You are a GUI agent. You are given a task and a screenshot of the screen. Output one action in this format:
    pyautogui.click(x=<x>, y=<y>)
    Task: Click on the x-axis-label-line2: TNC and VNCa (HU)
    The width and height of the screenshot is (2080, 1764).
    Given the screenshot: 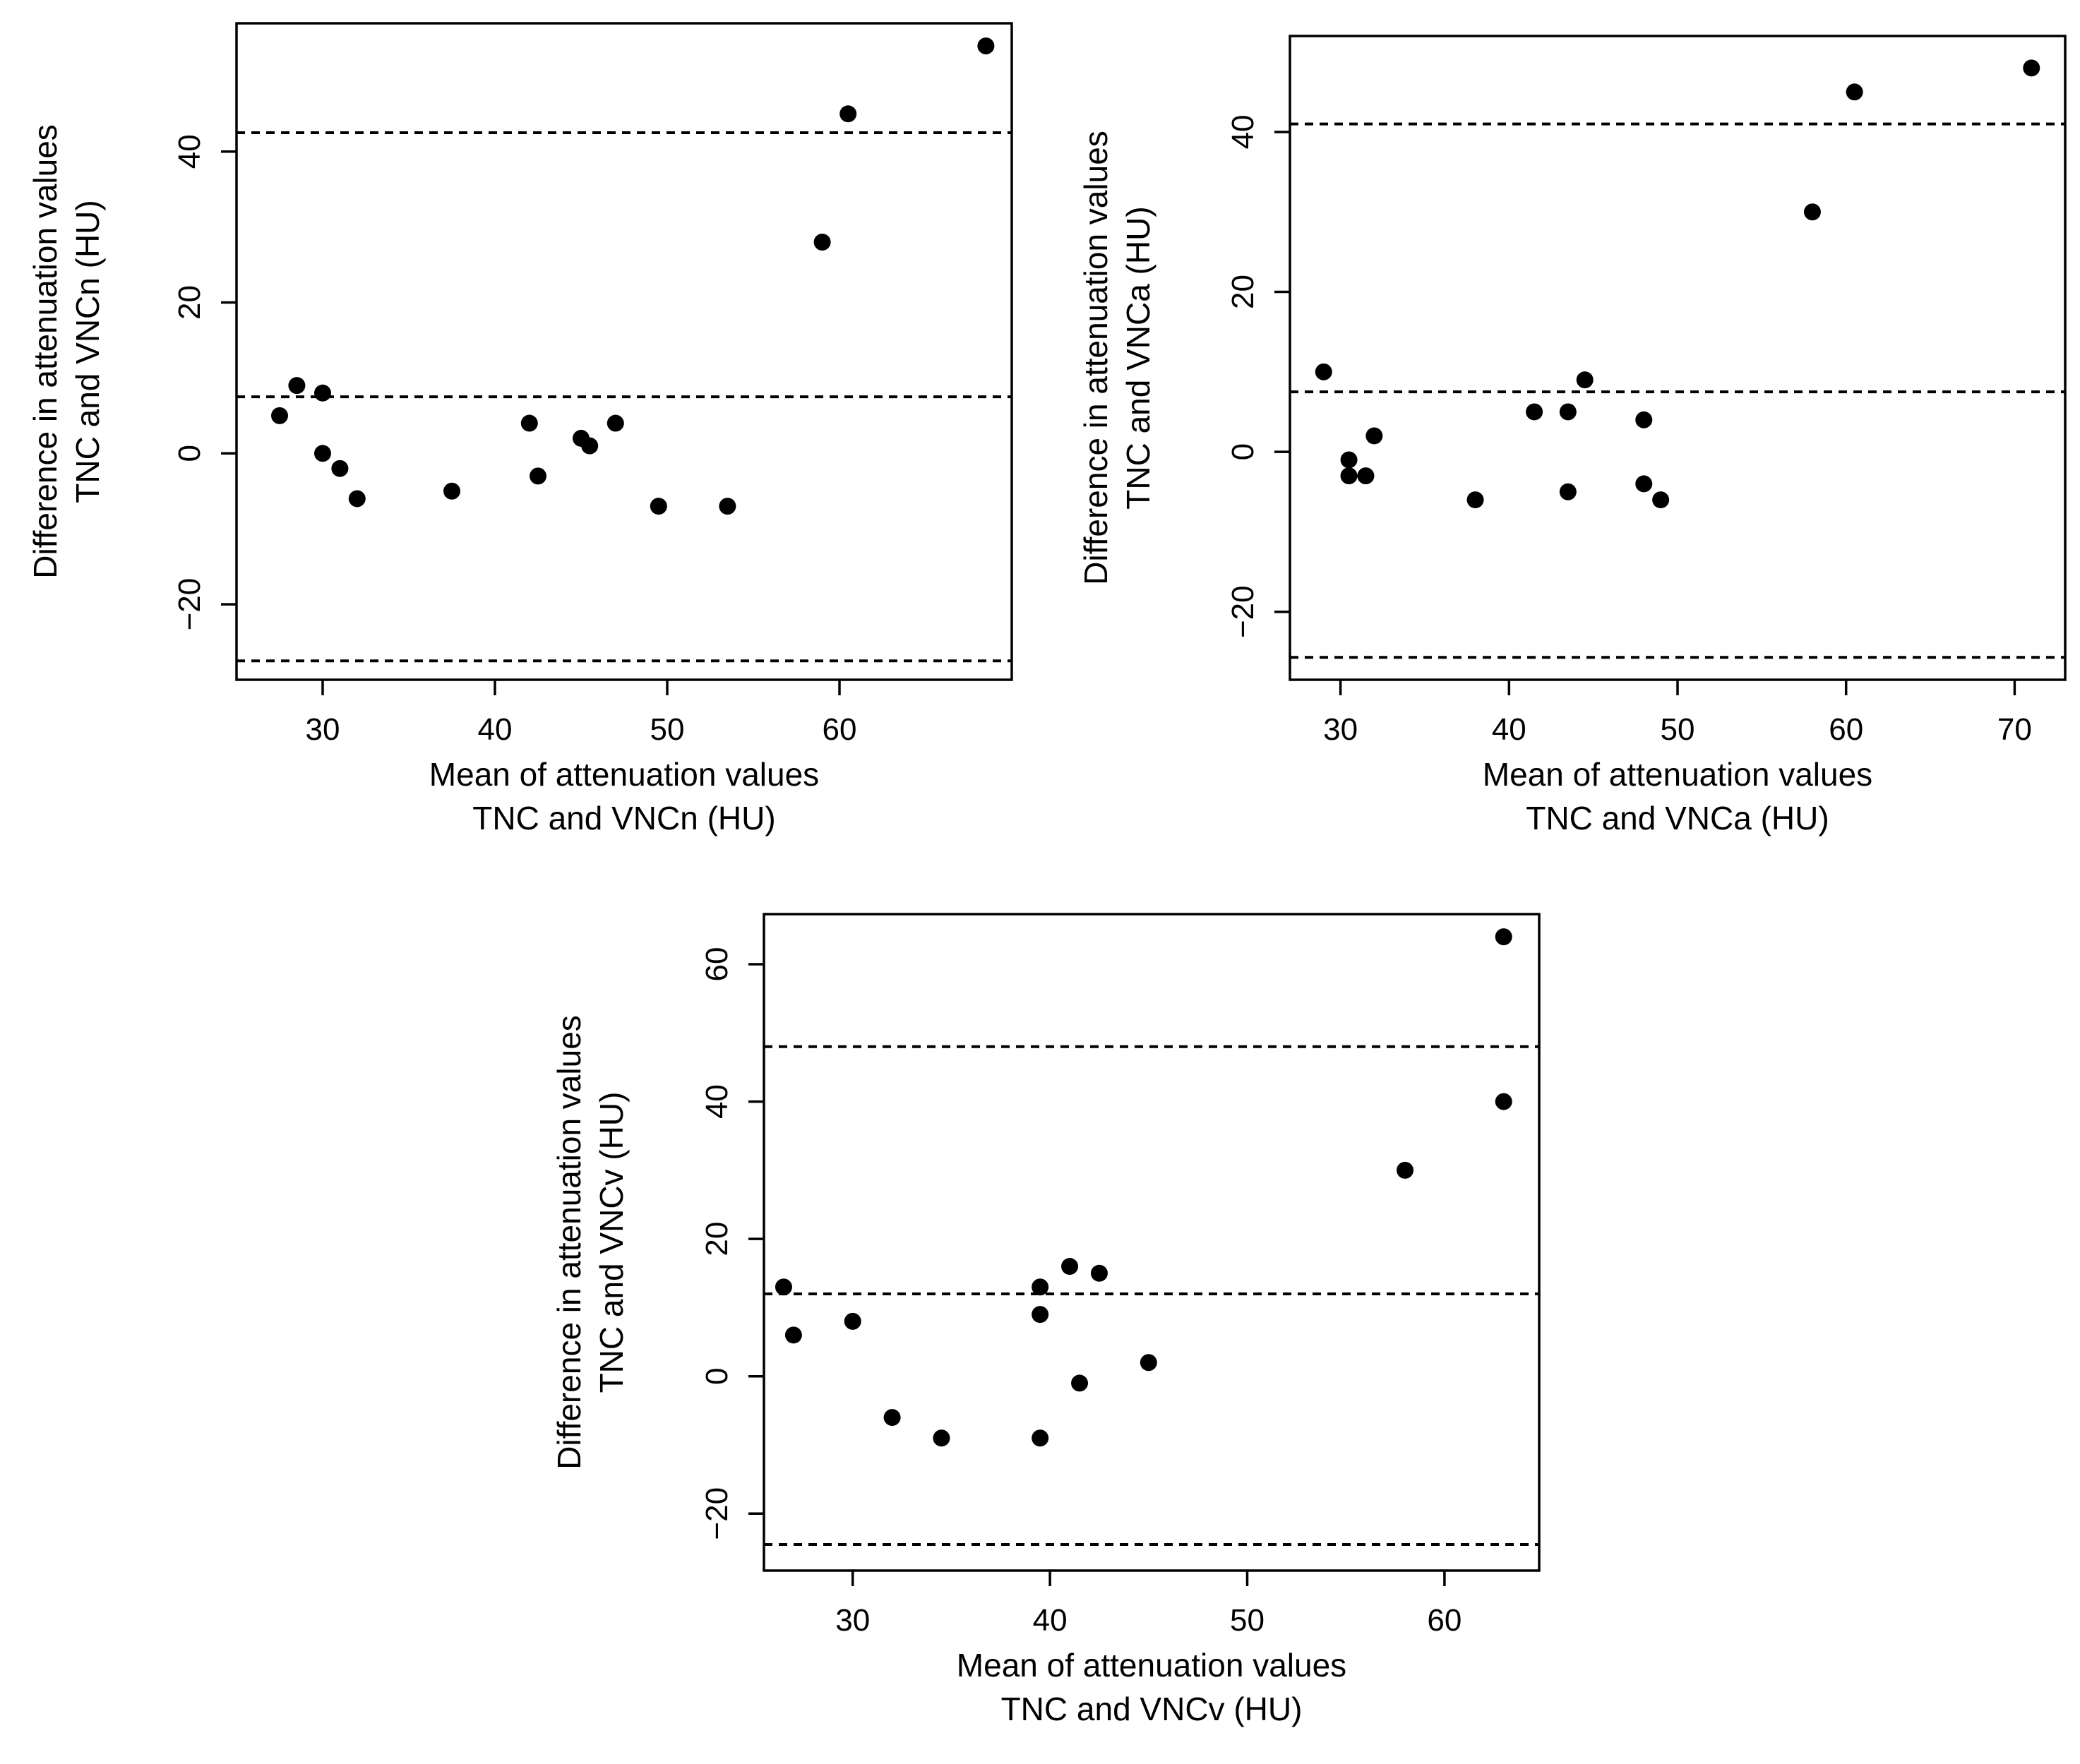 What is the action you would take?
    pyautogui.click(x=1677, y=818)
    